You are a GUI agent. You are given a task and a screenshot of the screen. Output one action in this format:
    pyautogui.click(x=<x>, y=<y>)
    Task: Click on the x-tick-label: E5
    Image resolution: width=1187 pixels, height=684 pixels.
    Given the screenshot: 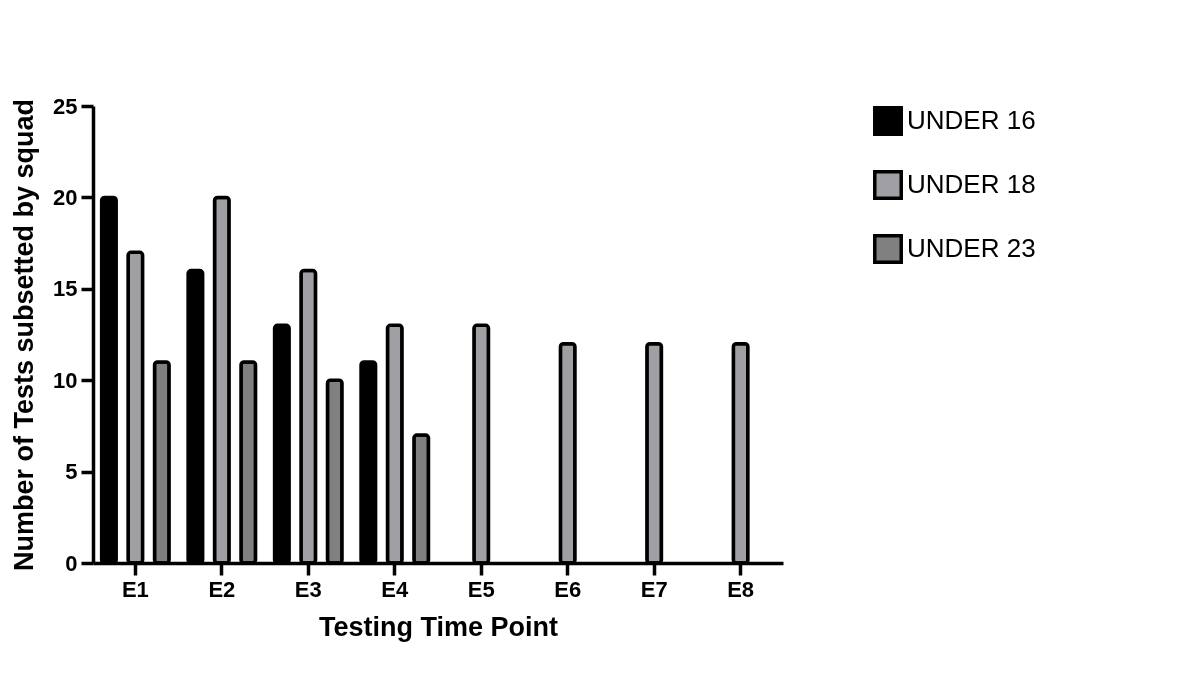 What is the action you would take?
    pyautogui.click(x=481, y=589)
    